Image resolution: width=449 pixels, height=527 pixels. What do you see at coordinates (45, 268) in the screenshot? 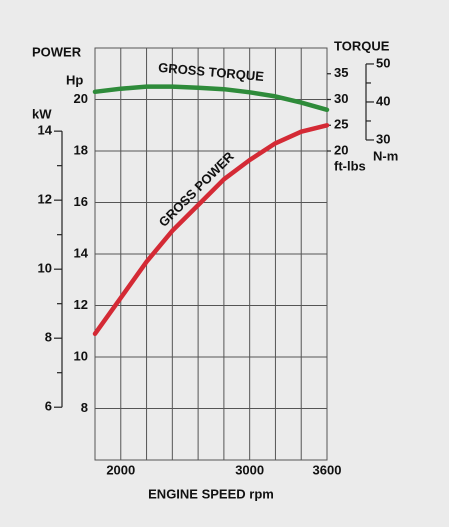
I see `kw-tick-label: 10` at bounding box center [45, 268].